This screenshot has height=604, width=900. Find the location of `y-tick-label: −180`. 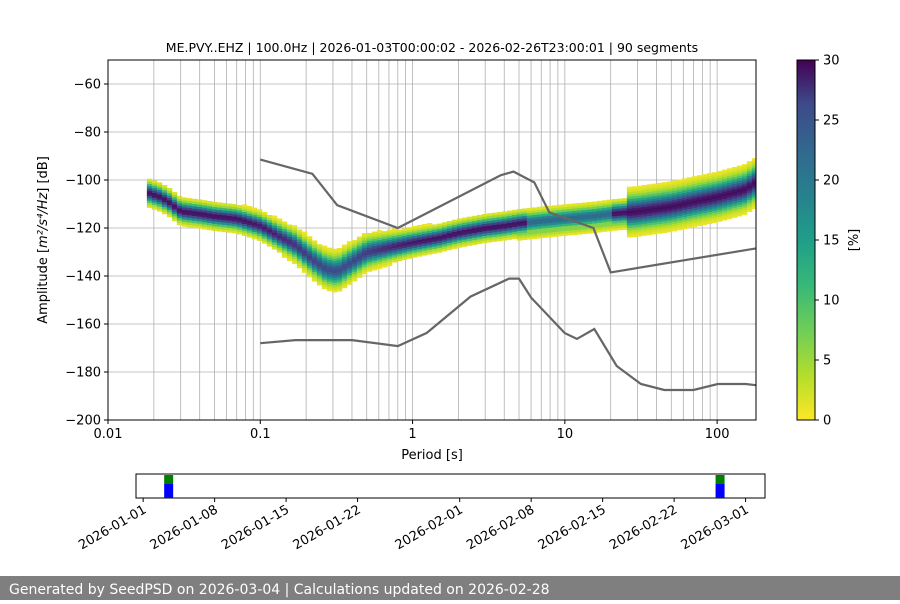

y-tick-label: −180 is located at coordinates (83, 373).